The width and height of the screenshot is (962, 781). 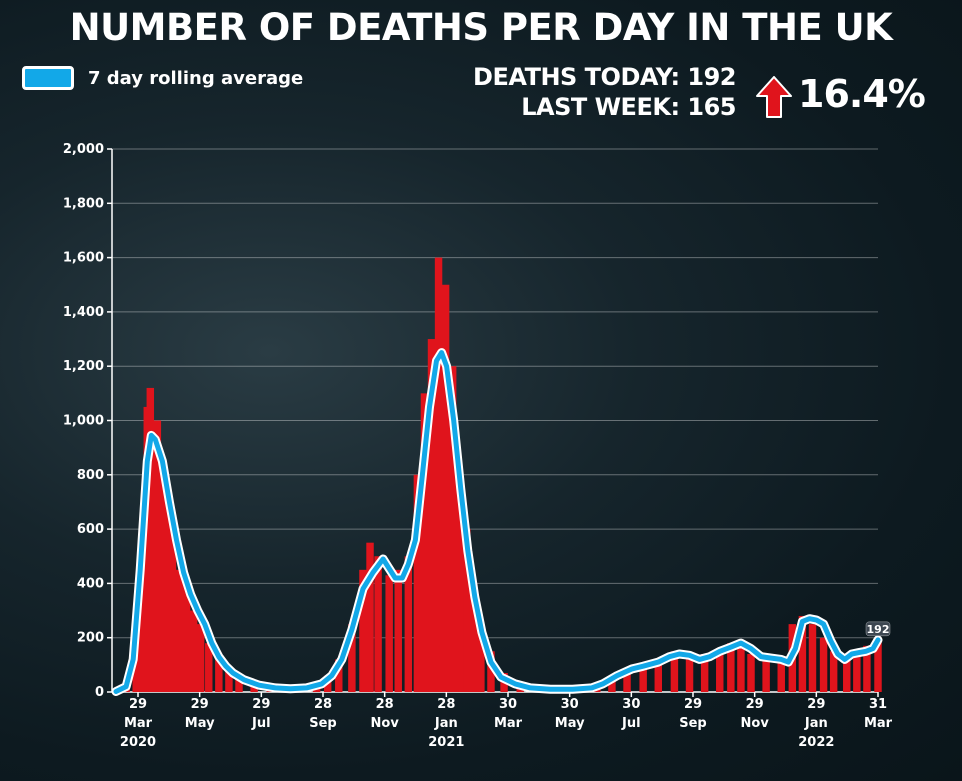 I want to click on legend: 7 day rolling average, so click(x=162, y=78).